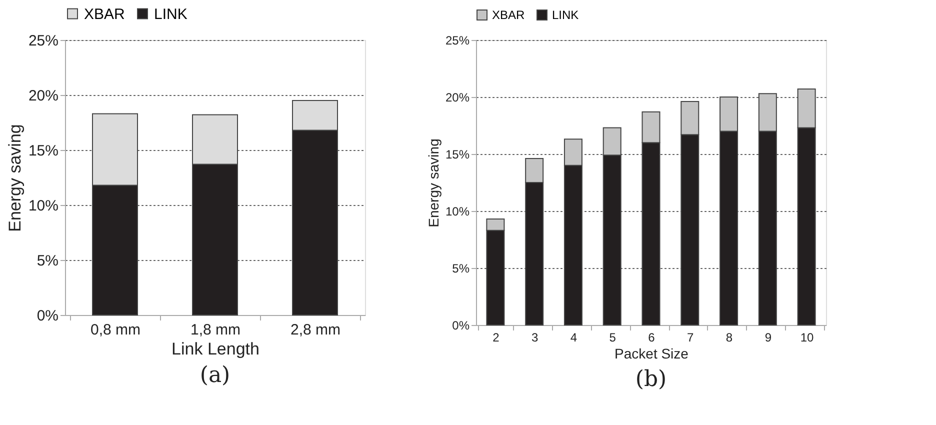 The image size is (936, 425). Describe the element at coordinates (534, 337) in the screenshot. I see `x-tick-label: 3` at that location.